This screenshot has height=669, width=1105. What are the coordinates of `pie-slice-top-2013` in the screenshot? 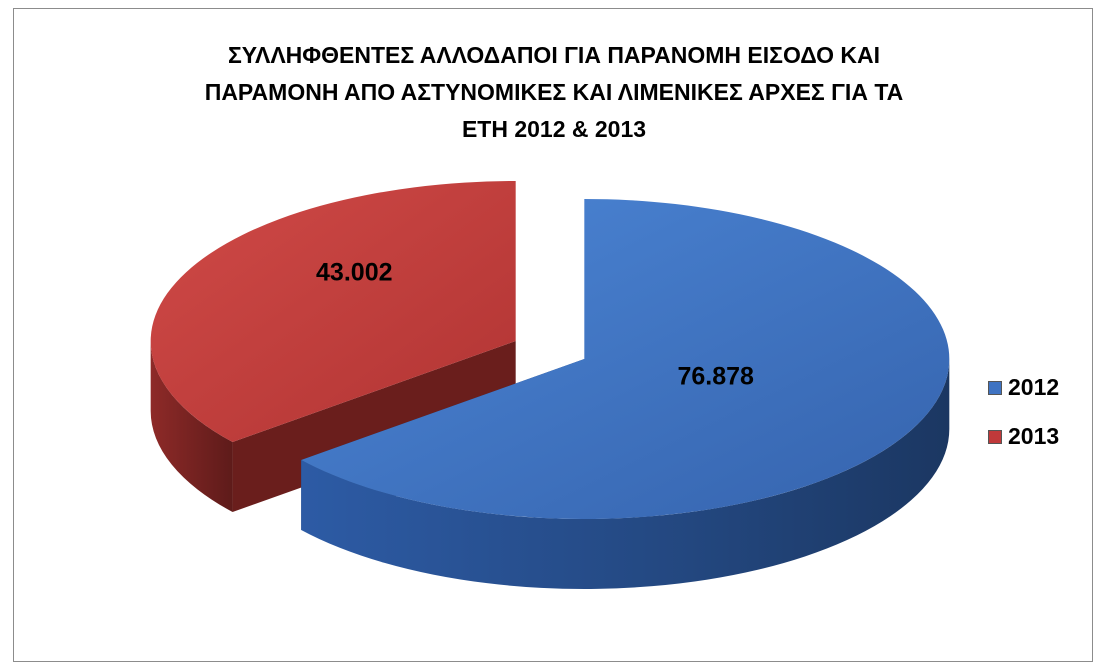 It's located at (333, 312).